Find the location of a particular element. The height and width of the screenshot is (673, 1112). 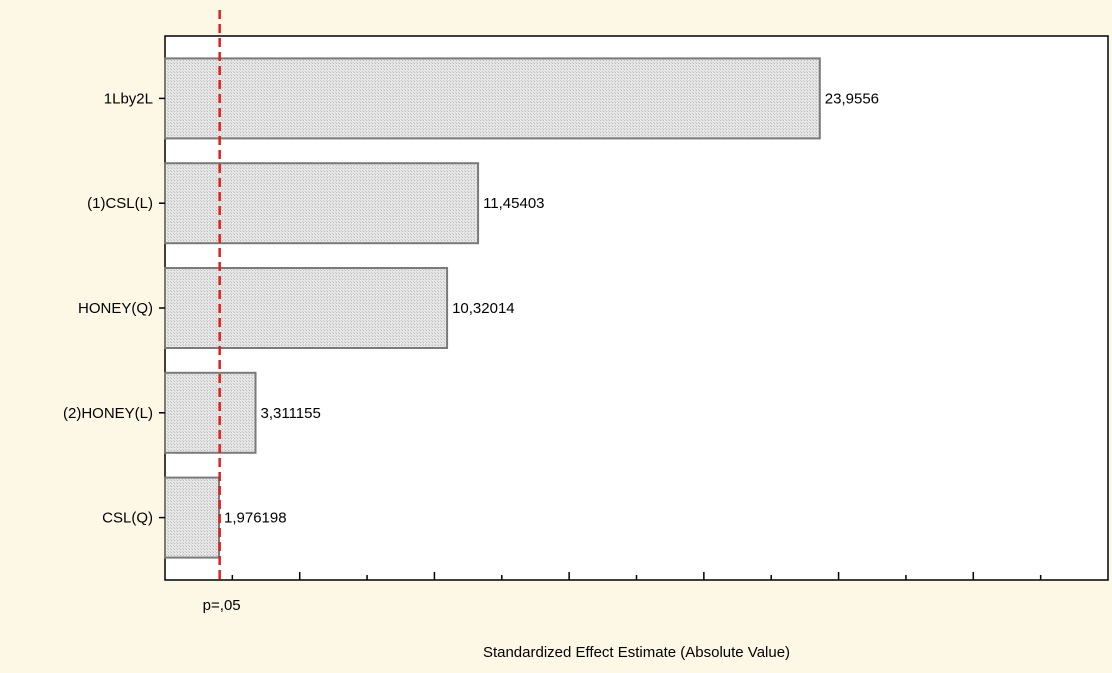

value-label: 23,9556 is located at coordinates (852, 98).